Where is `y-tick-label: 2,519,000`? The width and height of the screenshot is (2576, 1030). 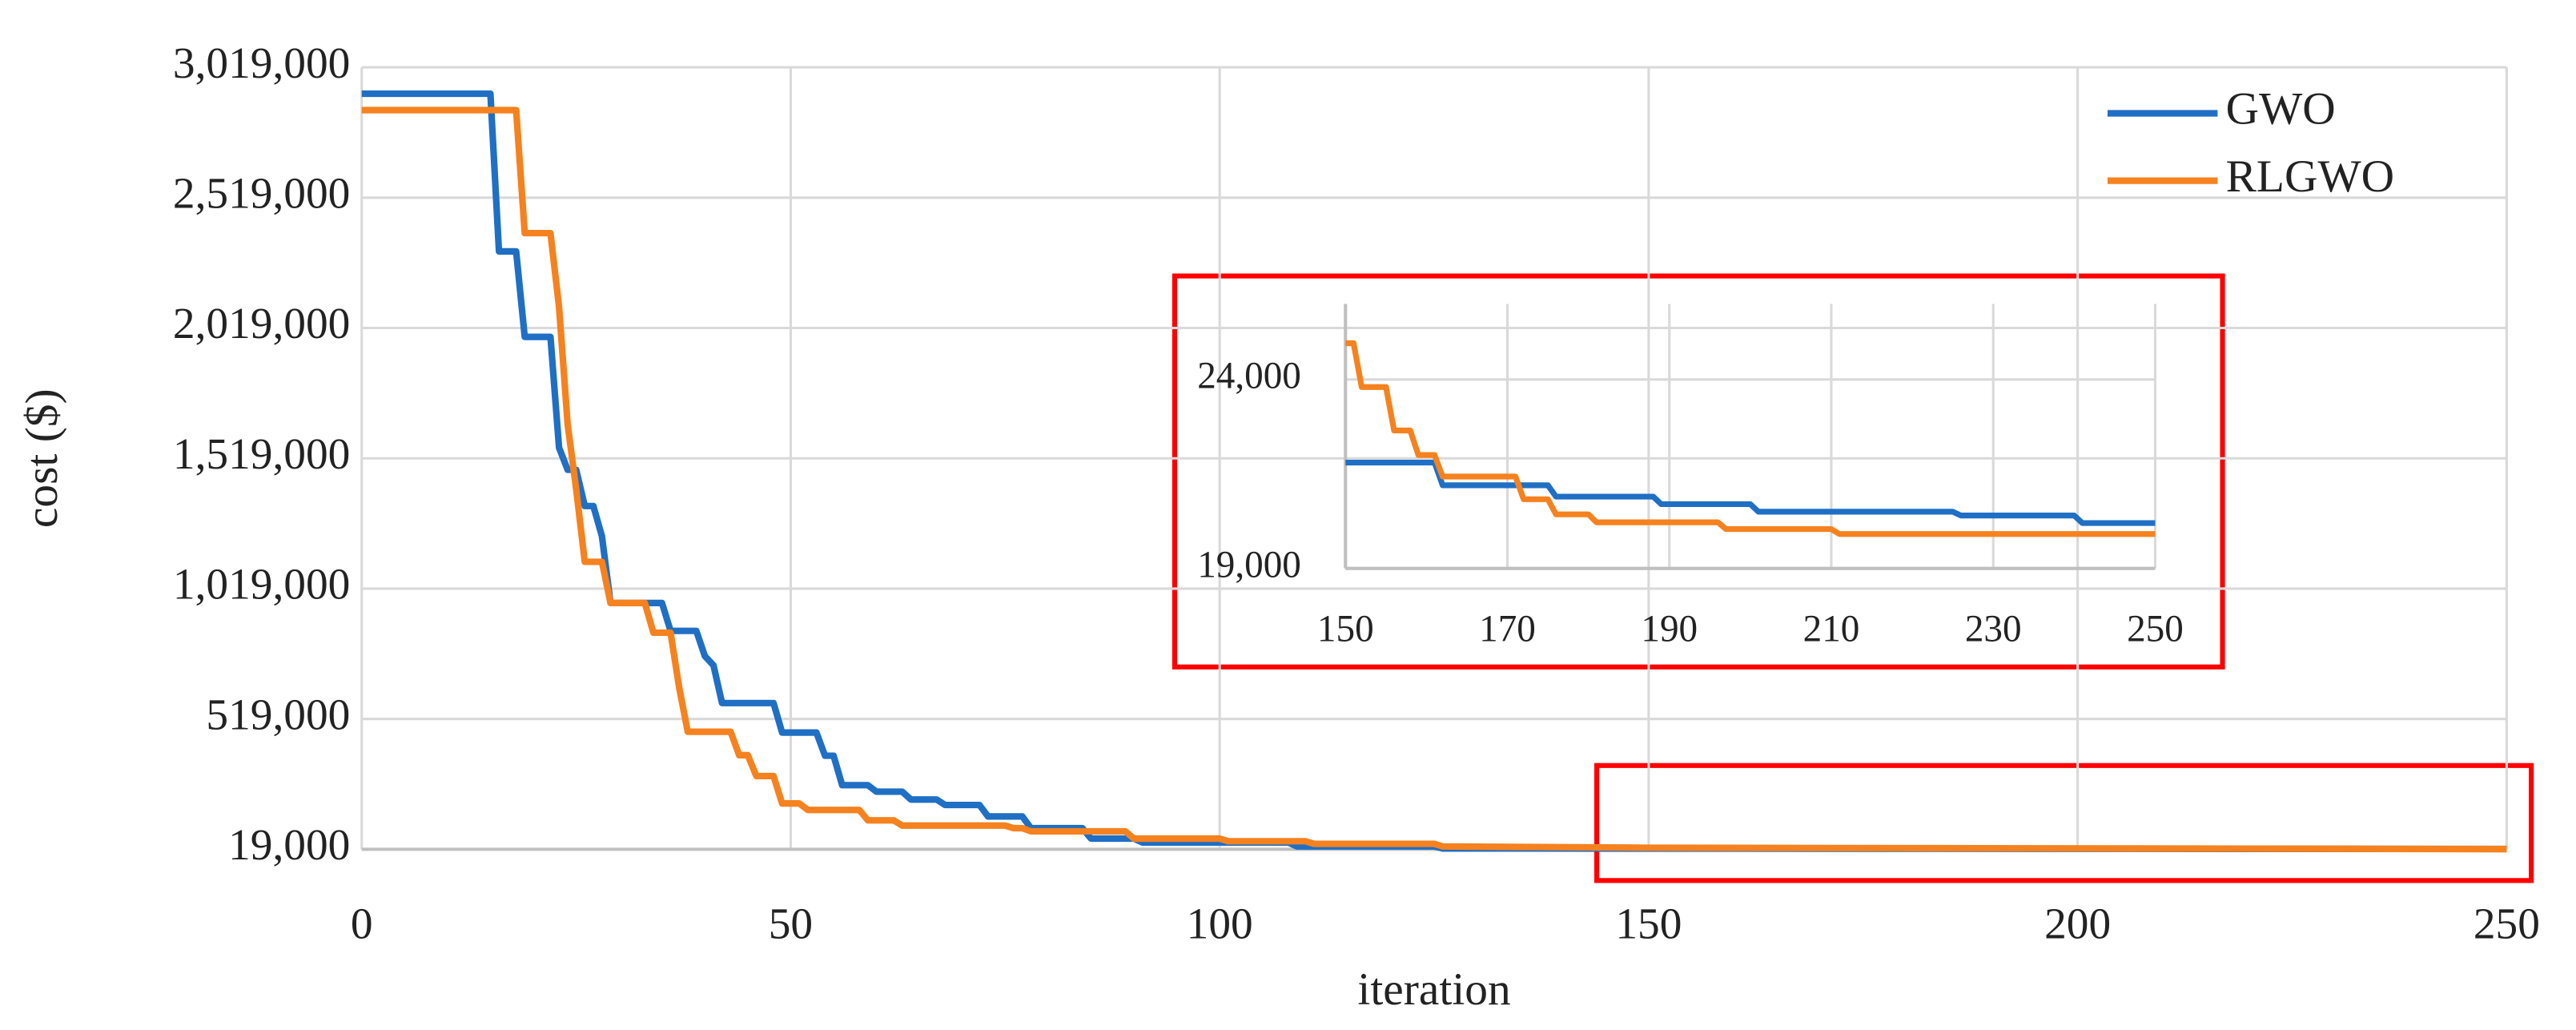 y-tick-label: 2,519,000 is located at coordinates (261, 193).